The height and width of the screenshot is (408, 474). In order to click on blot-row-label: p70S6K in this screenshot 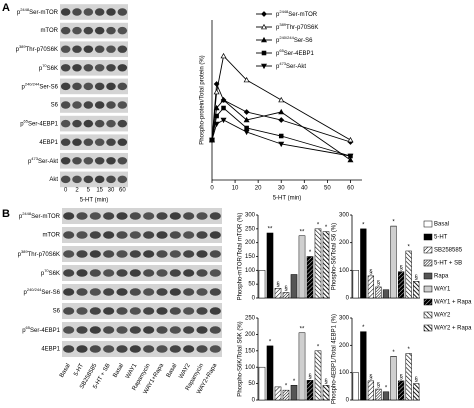, I will do `click(48, 67)`.